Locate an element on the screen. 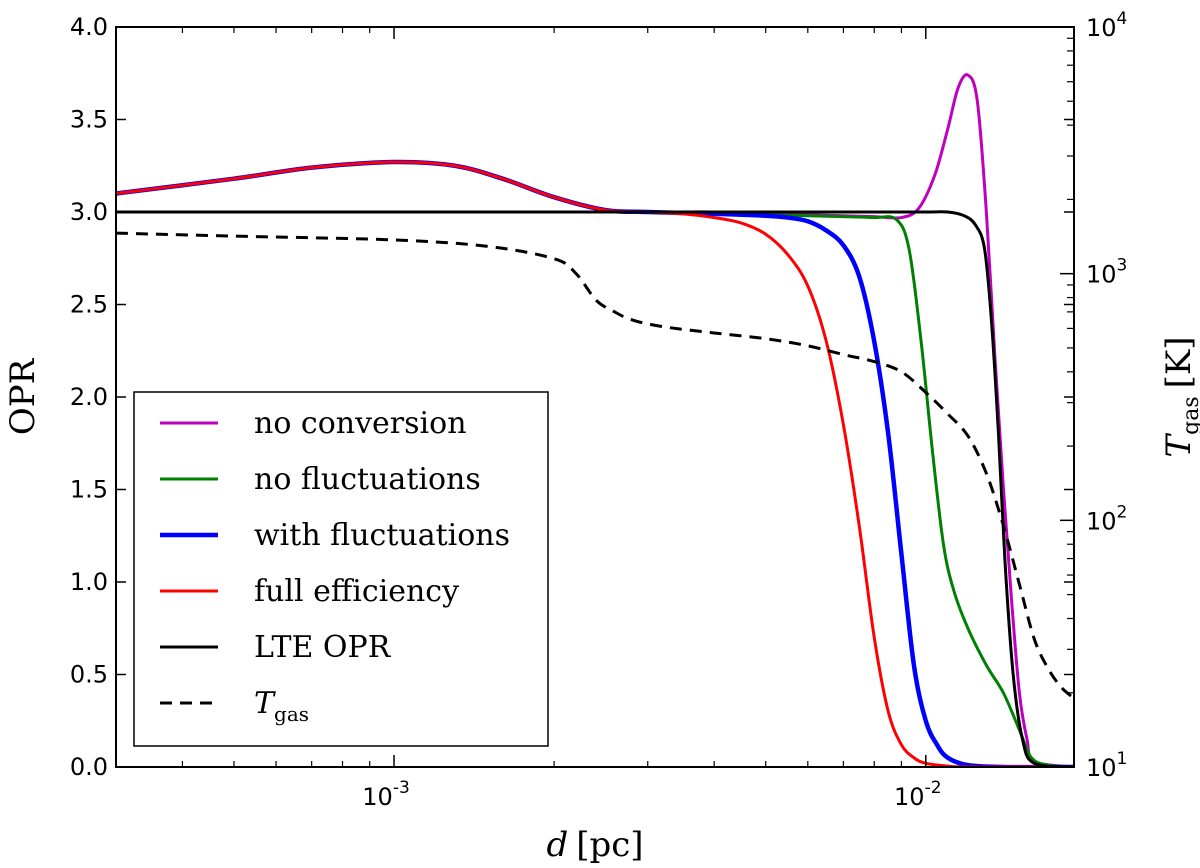  x-axis-label: d [pc] is located at coordinates (594, 845).